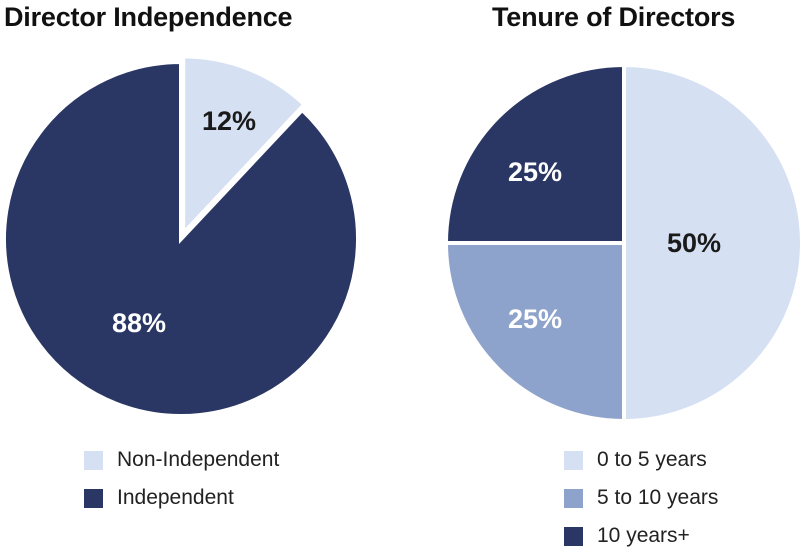 The height and width of the screenshot is (555, 808). Describe the element at coordinates (175, 497) in the screenshot. I see `legend-label-independent: Independent` at that location.